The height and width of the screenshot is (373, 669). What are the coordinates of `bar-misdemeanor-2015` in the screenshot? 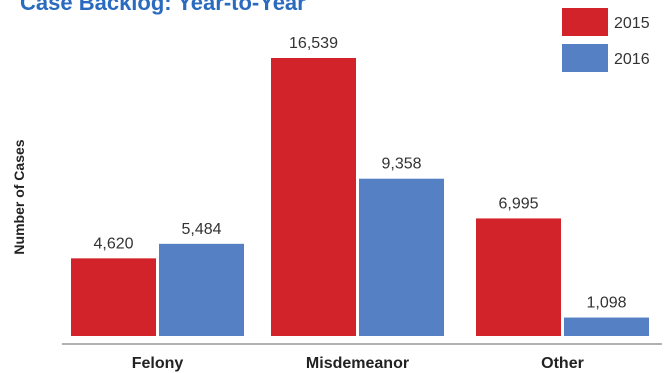 It's located at (313, 197).